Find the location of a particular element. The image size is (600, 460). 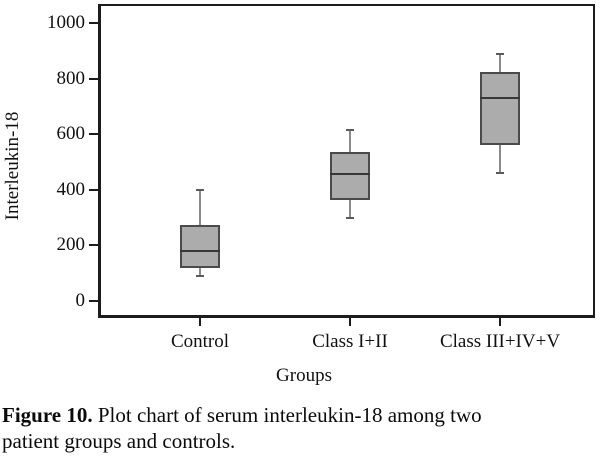

y-tick-label: 600 is located at coordinates (71, 134).